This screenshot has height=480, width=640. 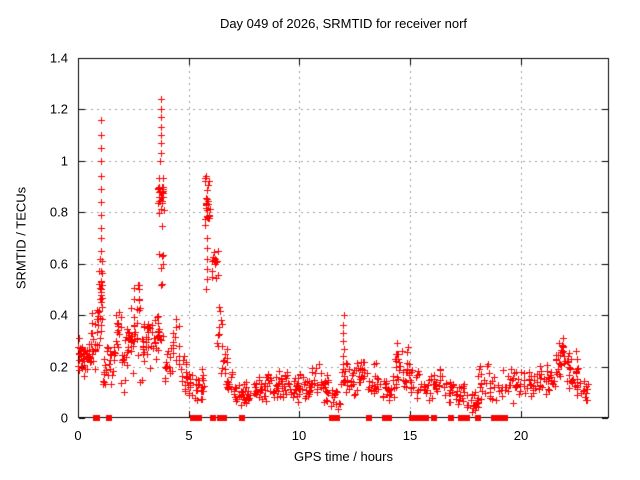 I want to click on y-axis-label: SRMTID / TECUs, so click(x=21, y=238).